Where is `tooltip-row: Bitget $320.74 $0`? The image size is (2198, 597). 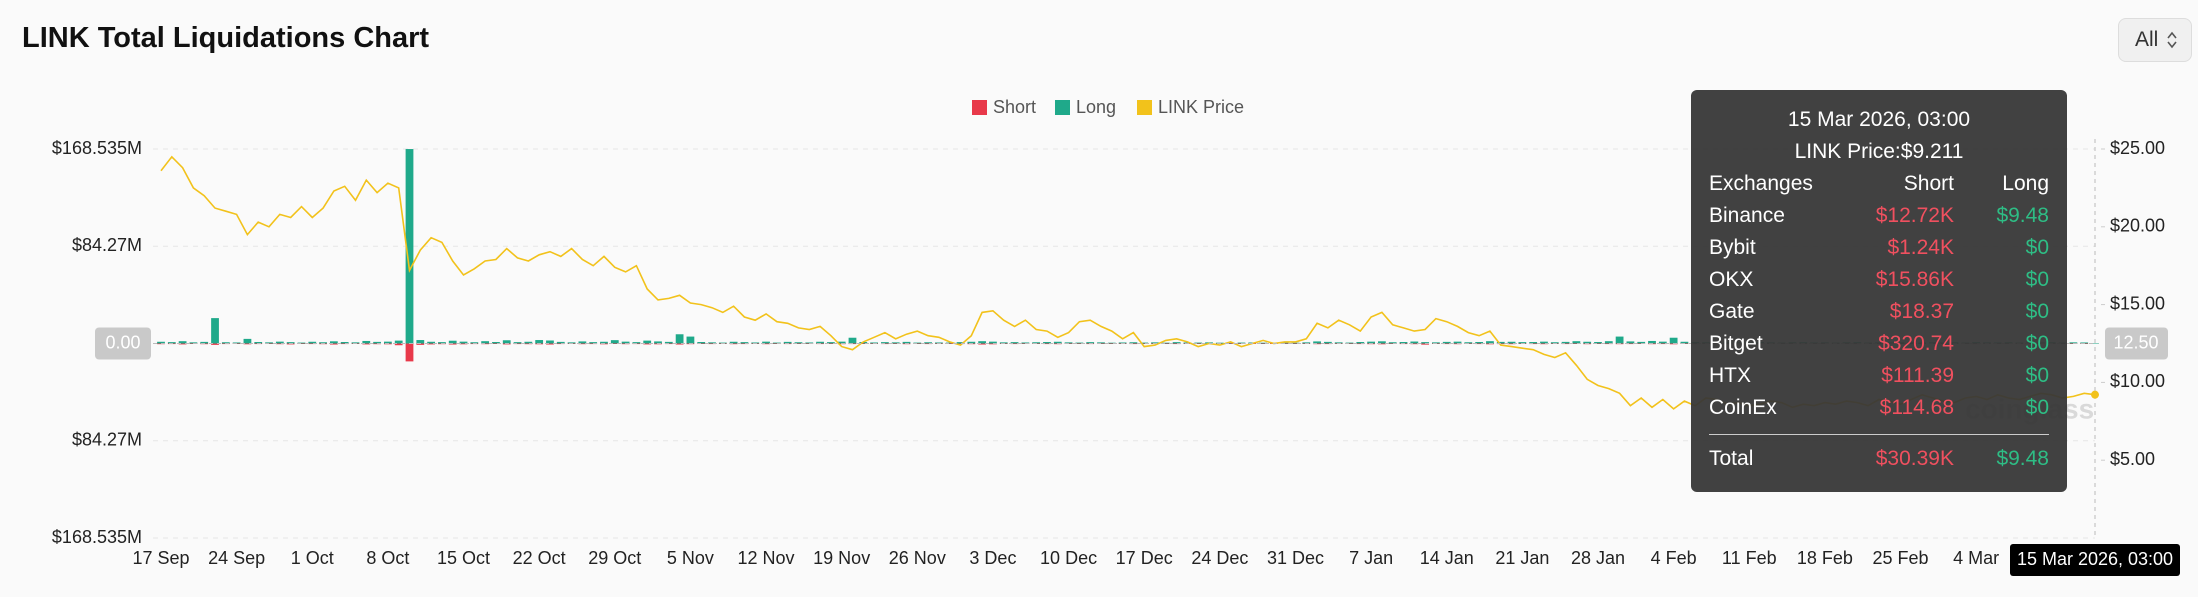 tooltip-row: Bitget $320.74 $0 is located at coordinates (1879, 344).